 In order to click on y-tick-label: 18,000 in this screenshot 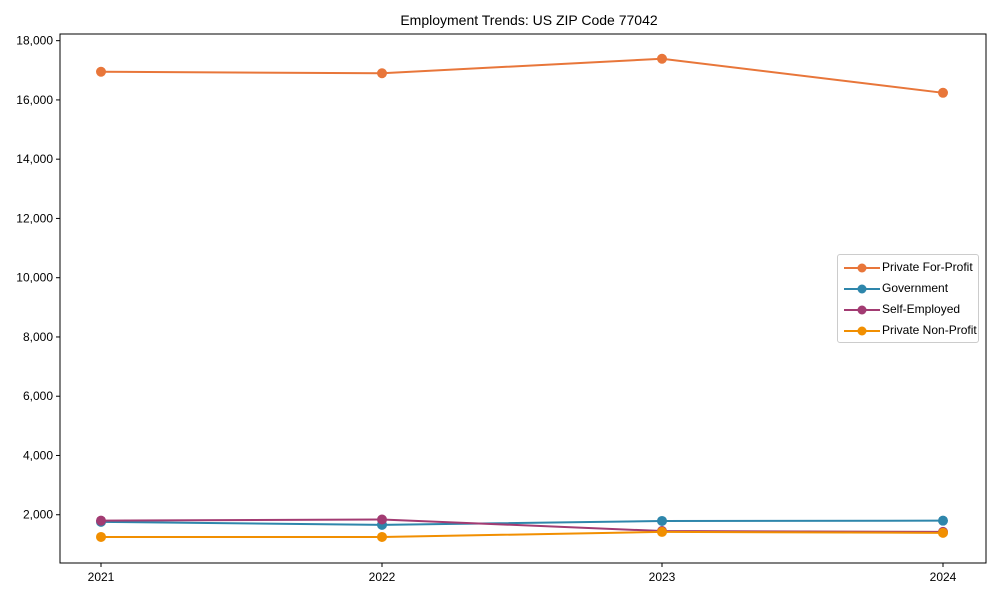, I will do `click(34, 41)`.